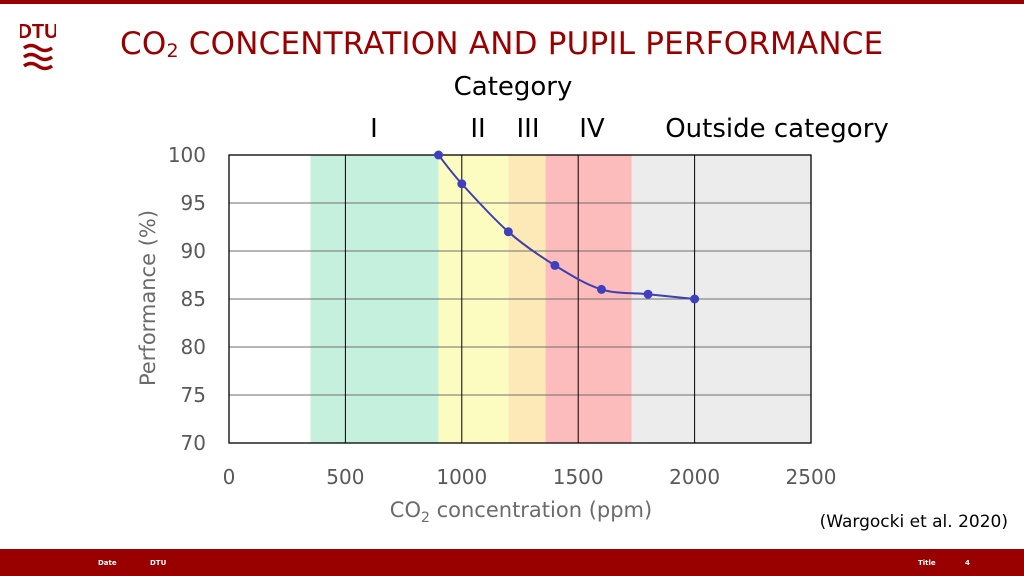 This screenshot has height=576, width=1024. I want to click on x-tick-label: 0, so click(229, 477).